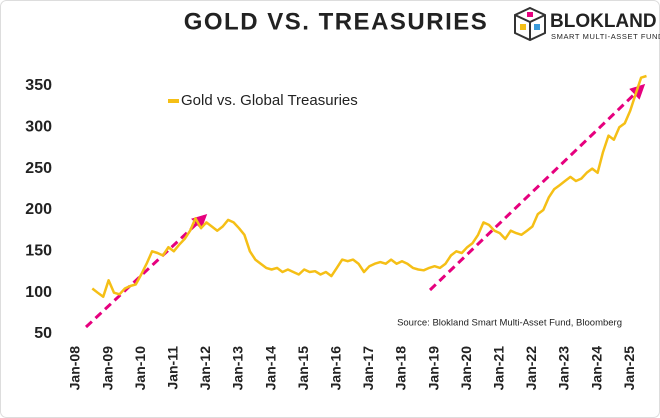 Image resolution: width=660 pixels, height=418 pixels. Describe the element at coordinates (205, 368) in the screenshot. I see `x-tick-label: Jan-12` at that location.